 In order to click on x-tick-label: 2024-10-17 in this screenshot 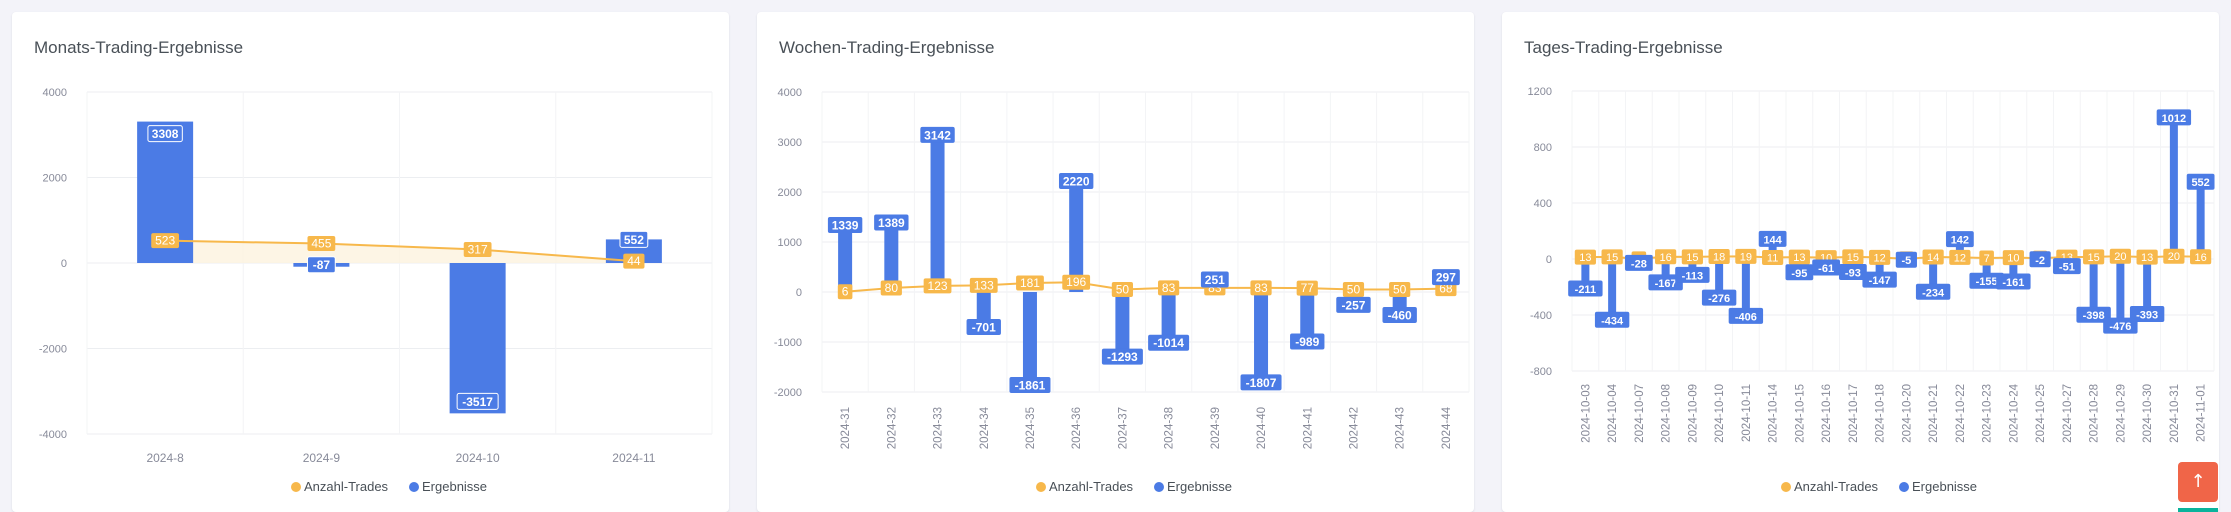, I will do `click(1854, 413)`.